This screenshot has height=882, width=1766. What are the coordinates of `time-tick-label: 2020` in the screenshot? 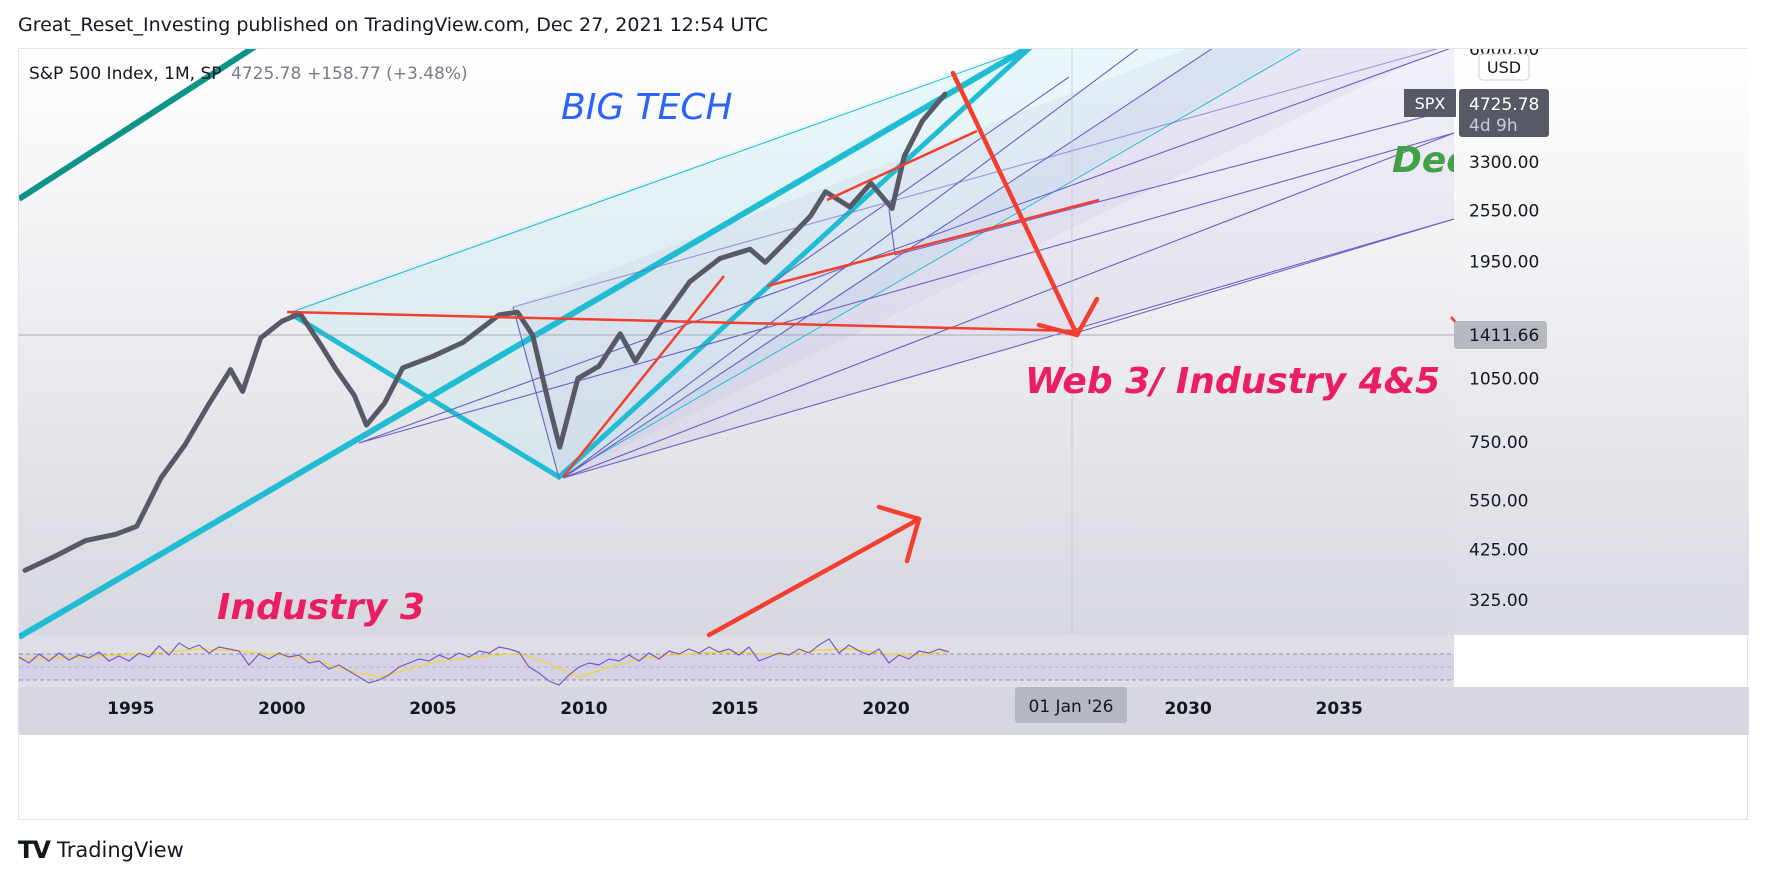 It's located at (885, 709).